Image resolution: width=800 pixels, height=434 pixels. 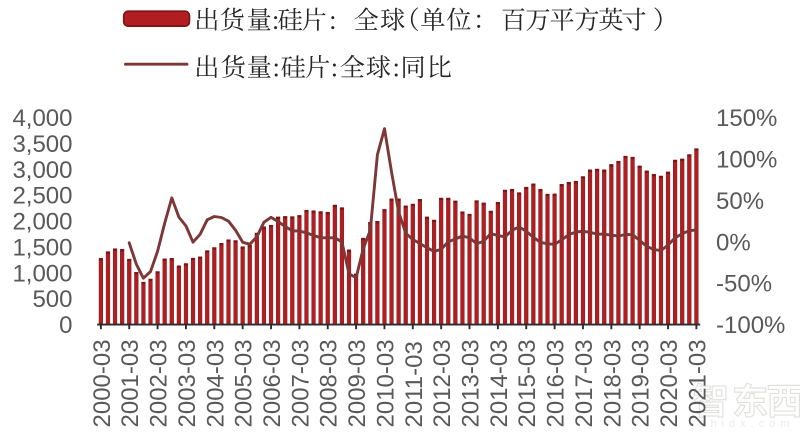 I want to click on svg-text: 2002-03, so click(x=159, y=383).